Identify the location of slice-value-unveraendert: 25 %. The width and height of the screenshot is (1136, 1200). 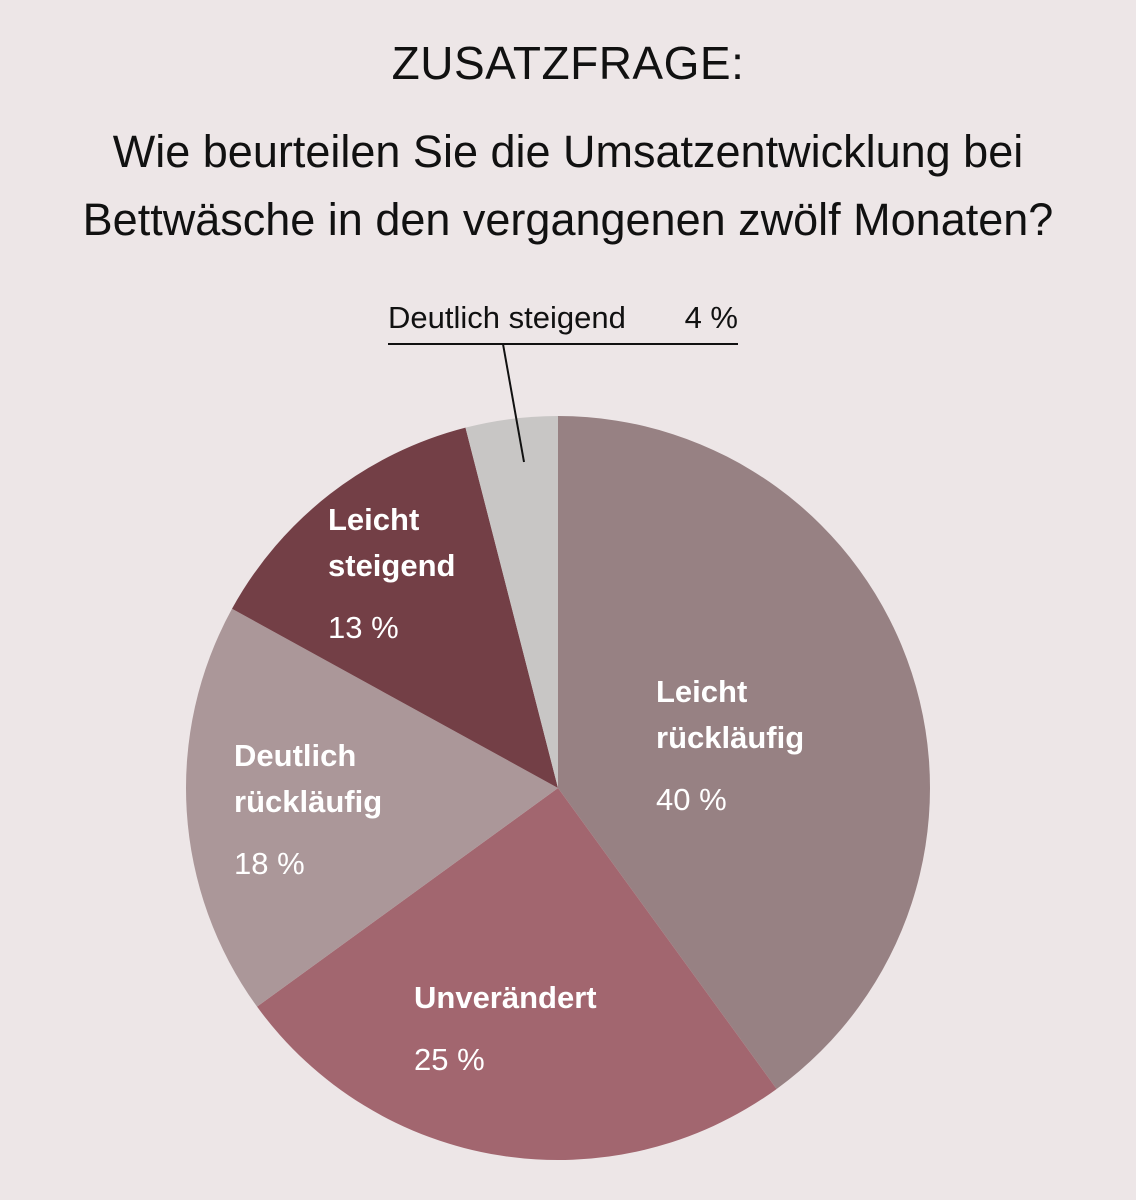
(449, 1059).